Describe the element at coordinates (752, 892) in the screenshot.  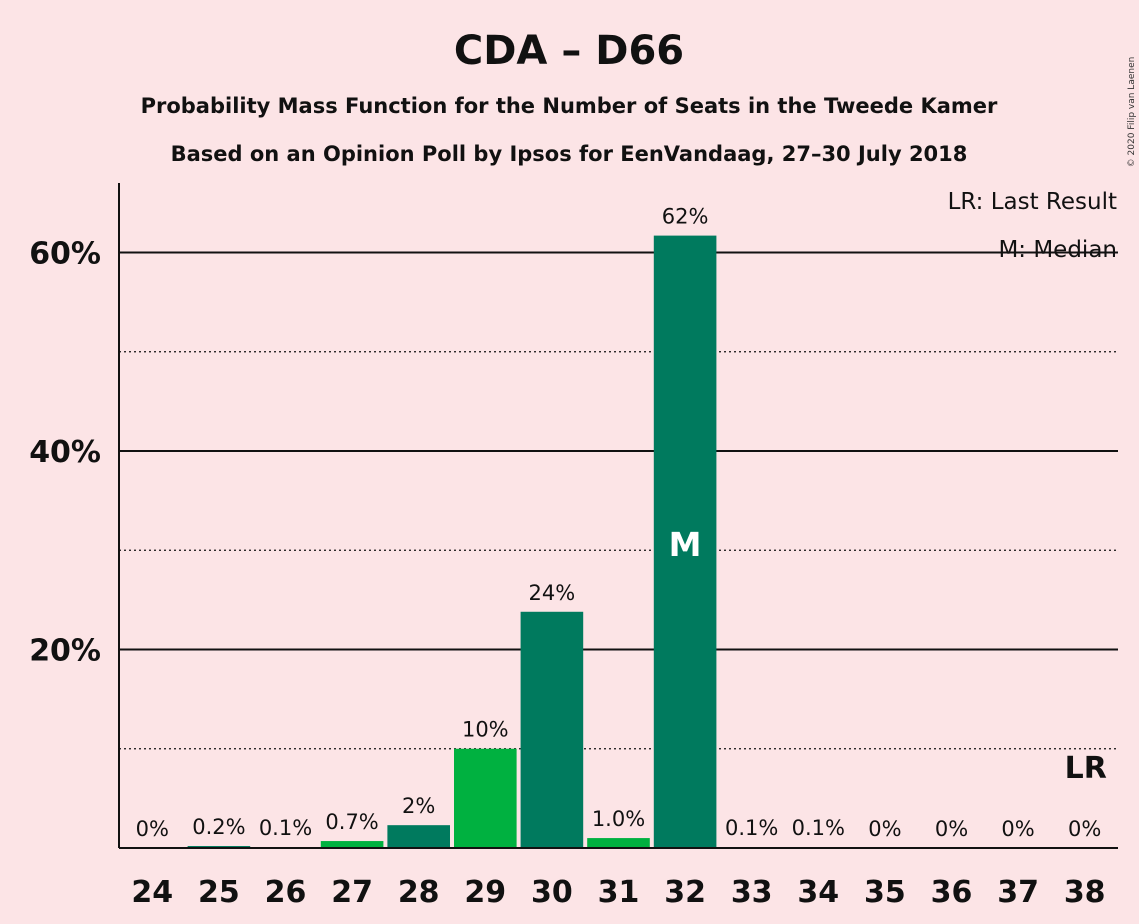
I see `x-tick-label: 33` at that location.